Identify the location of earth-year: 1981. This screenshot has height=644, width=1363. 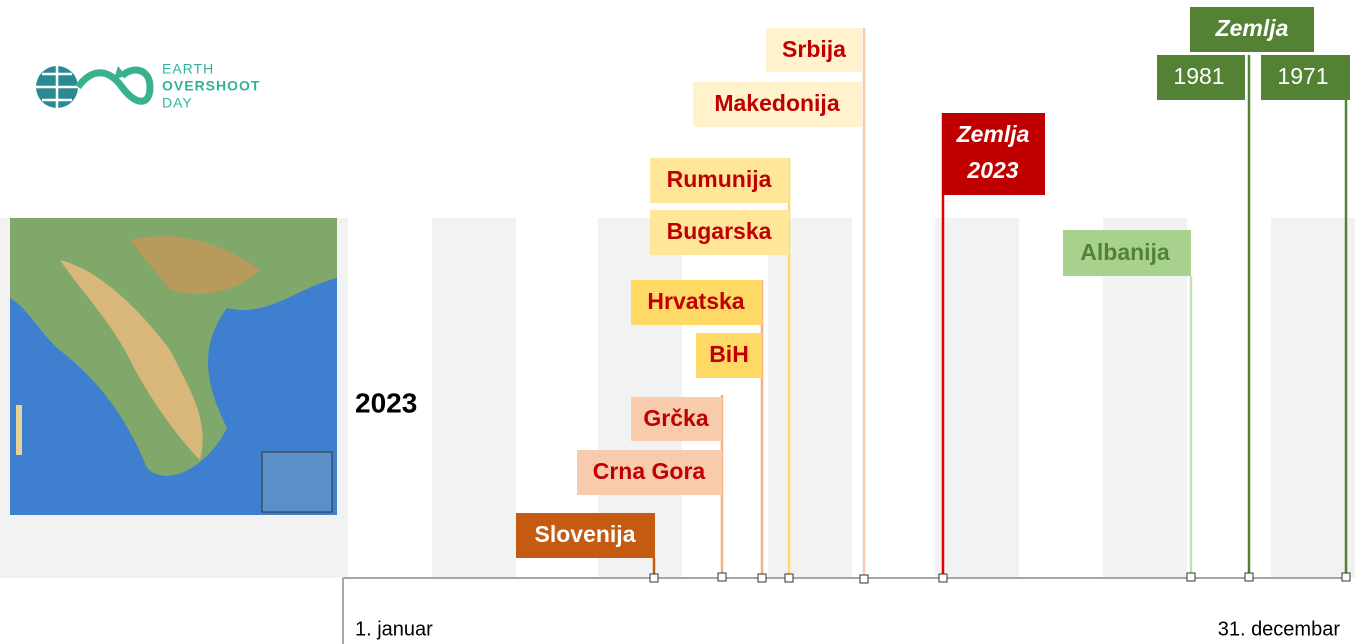
(1198, 76).